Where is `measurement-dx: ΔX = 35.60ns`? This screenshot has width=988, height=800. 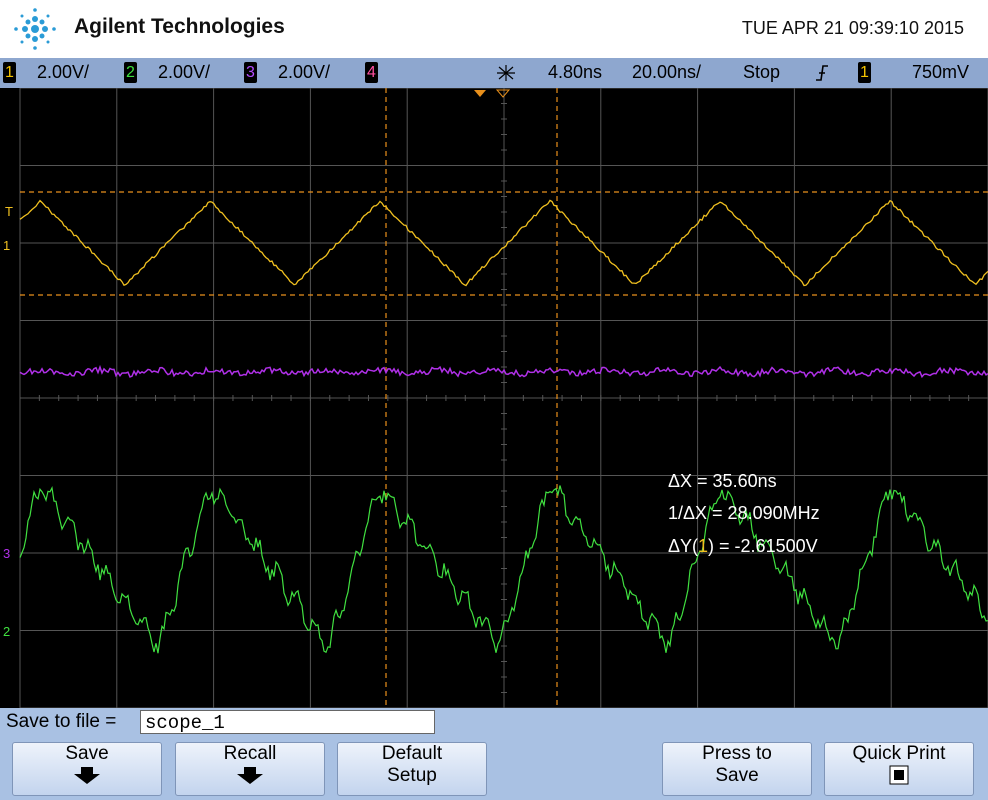 measurement-dx: ΔX = 35.60ns is located at coordinates (722, 481).